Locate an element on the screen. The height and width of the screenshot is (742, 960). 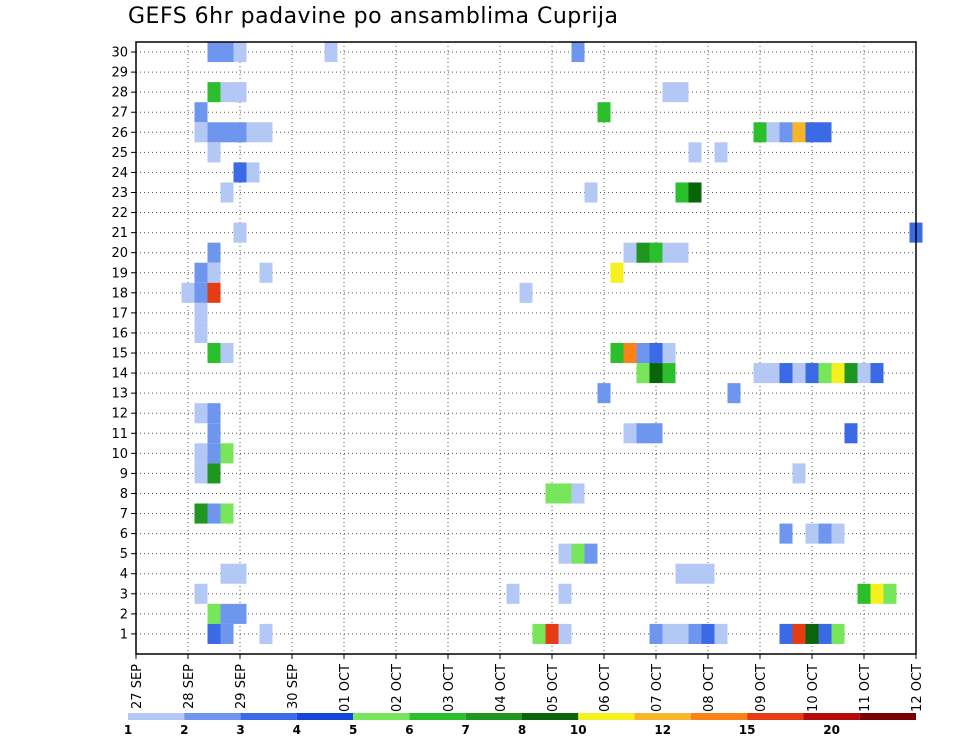
y-tick-label: 18 is located at coordinates (119, 293).